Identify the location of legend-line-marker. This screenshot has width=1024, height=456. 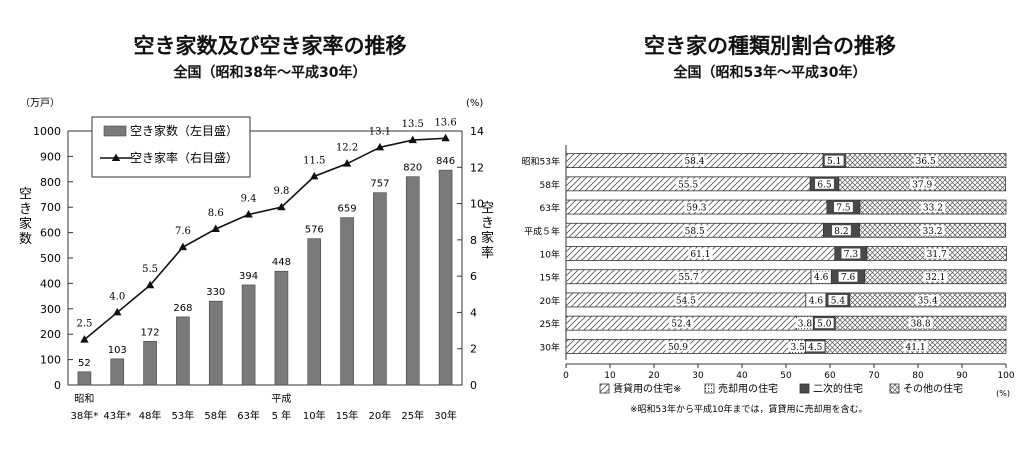
(116, 157).